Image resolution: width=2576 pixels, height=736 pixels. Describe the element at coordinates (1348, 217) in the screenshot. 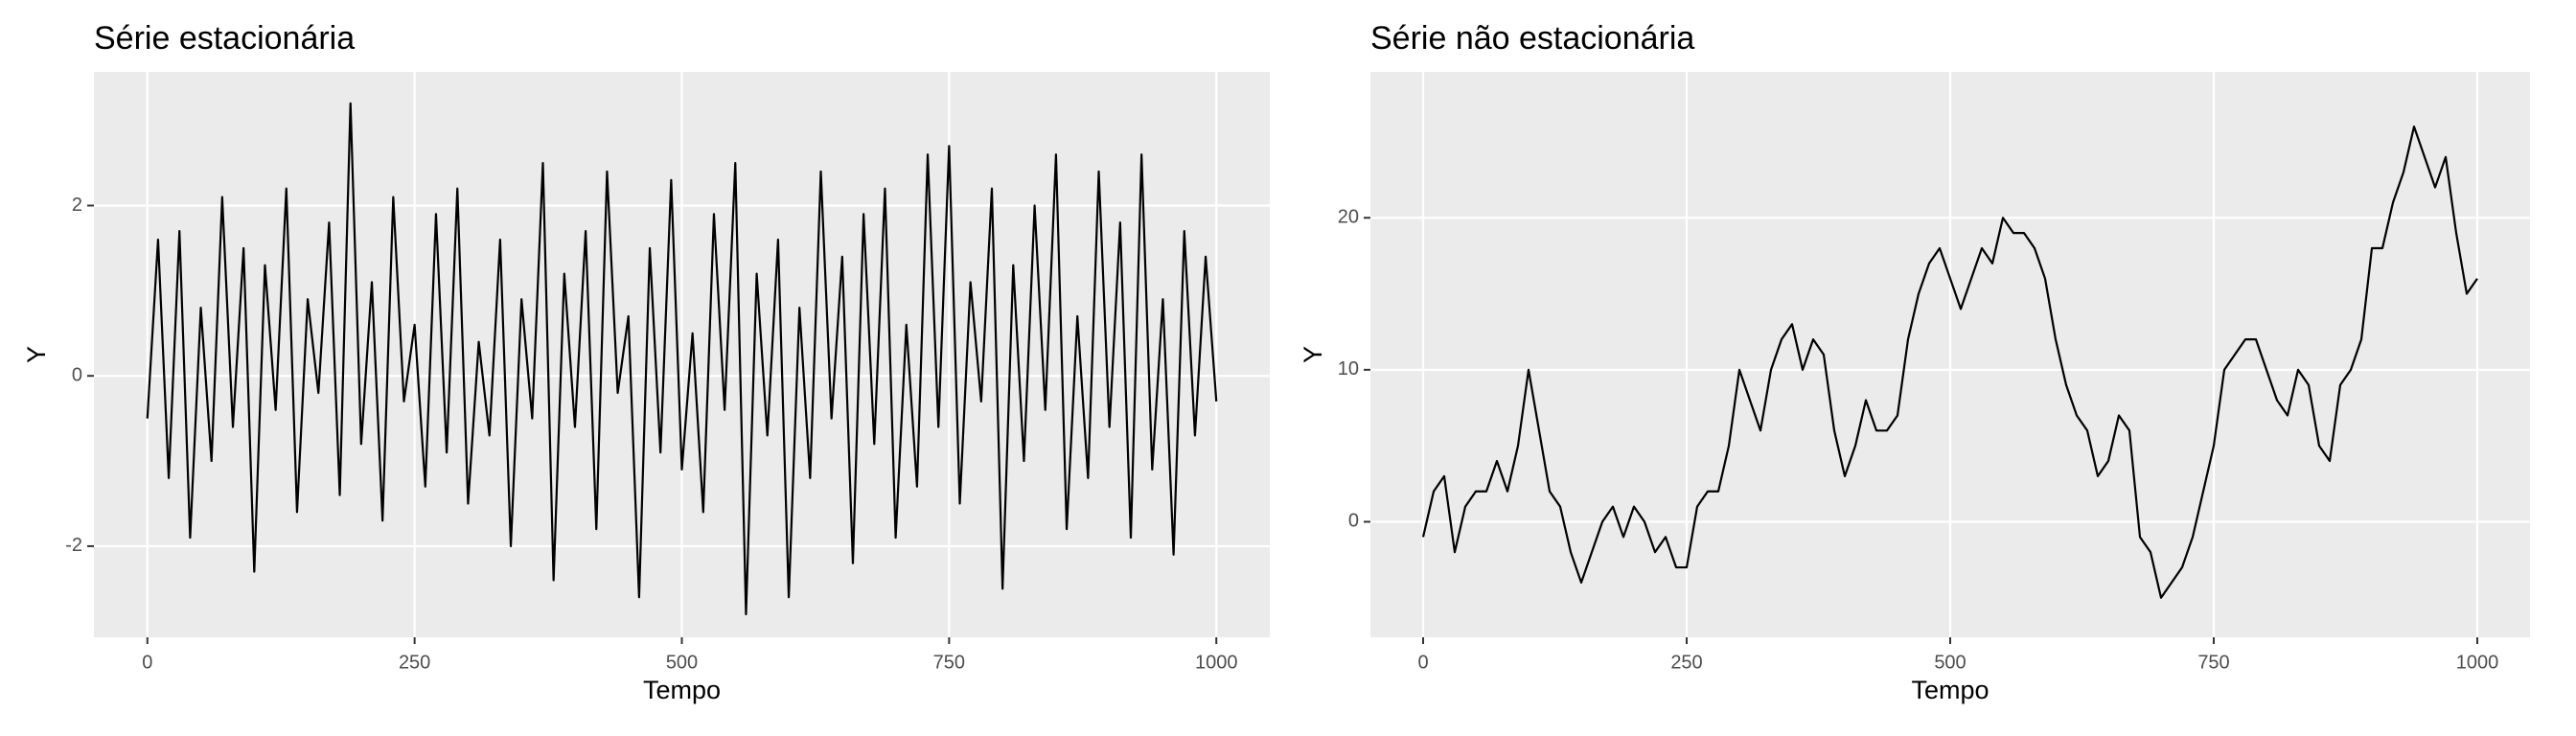

I see `y-tick-label: 20` at that location.